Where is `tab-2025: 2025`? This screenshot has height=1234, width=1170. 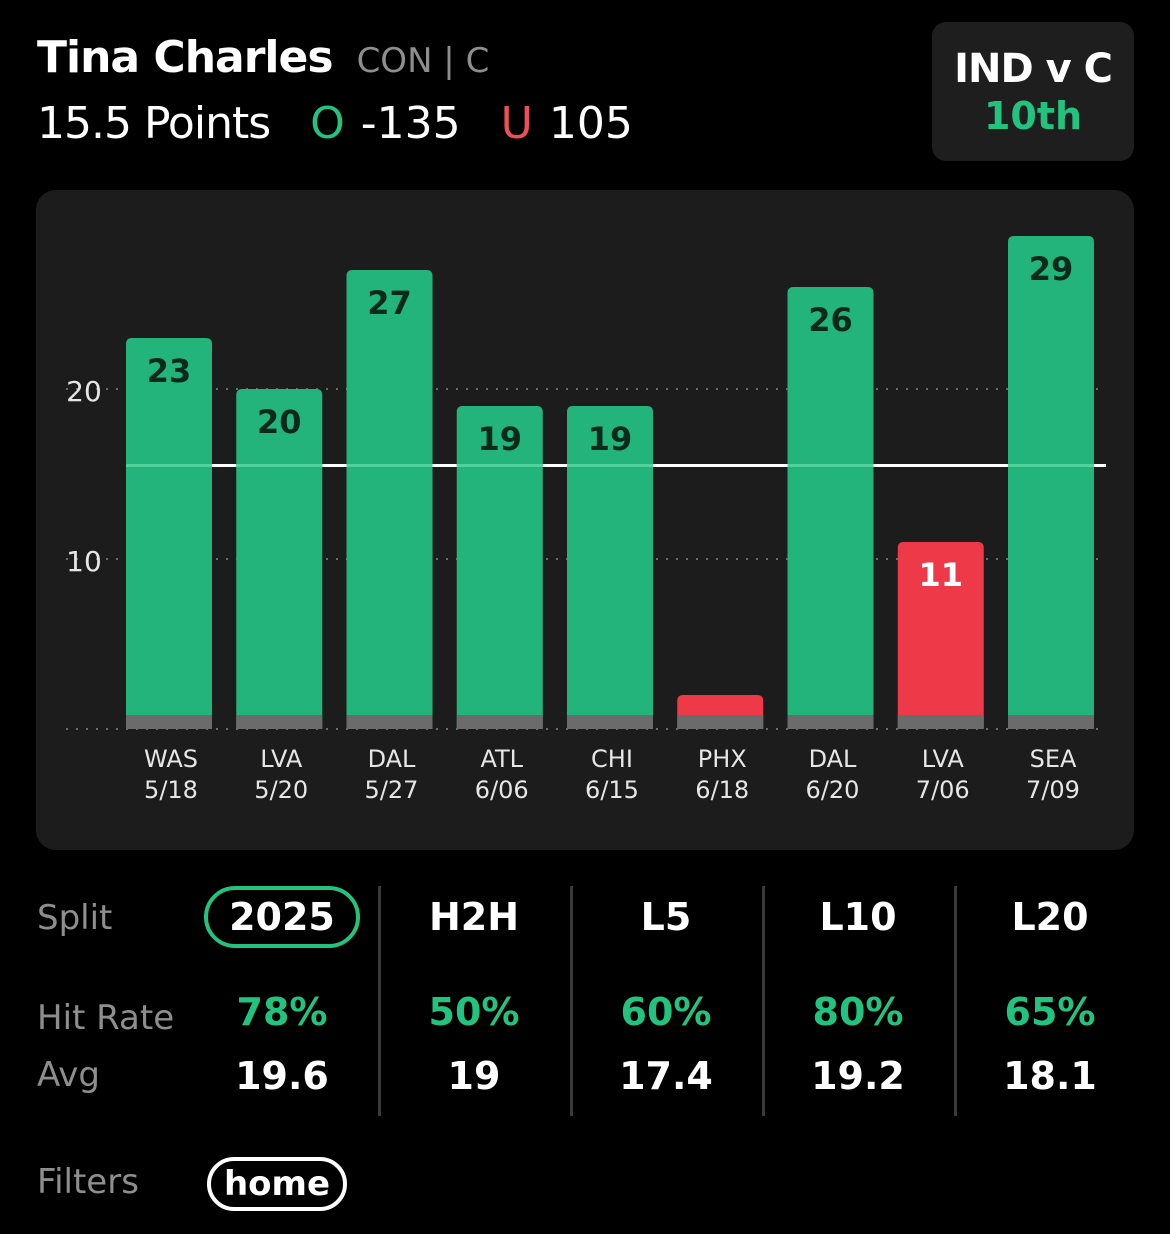
tab-2025: 2025 is located at coordinates (282, 917).